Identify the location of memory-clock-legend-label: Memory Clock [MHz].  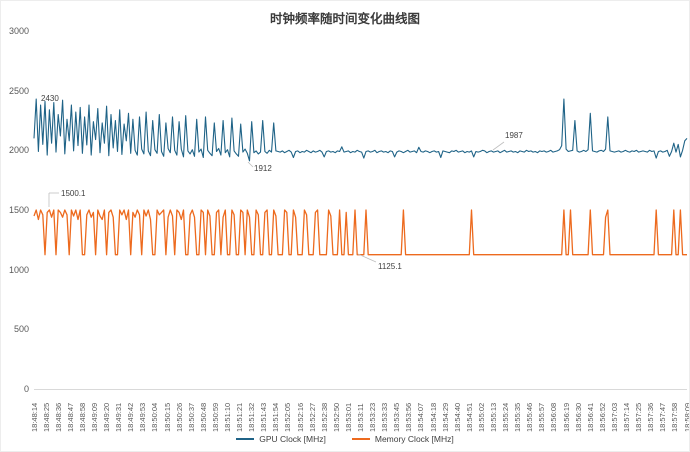
(414, 439).